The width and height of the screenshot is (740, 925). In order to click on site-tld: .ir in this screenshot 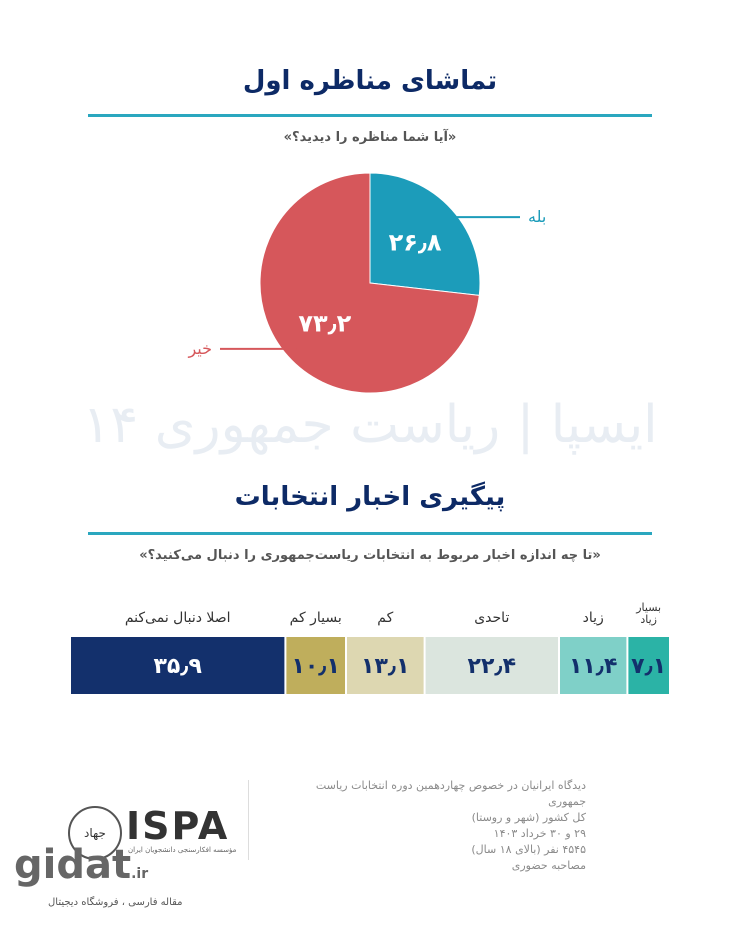, I will do `click(140, 874)`.